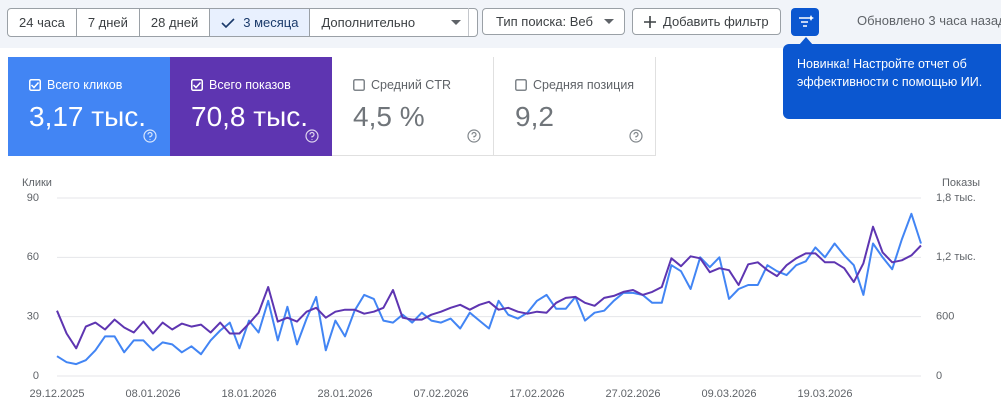 The height and width of the screenshot is (402, 1001). Describe the element at coordinates (544, 21) in the screenshot. I see `search-type-label: Тип поиска: Веб` at that location.